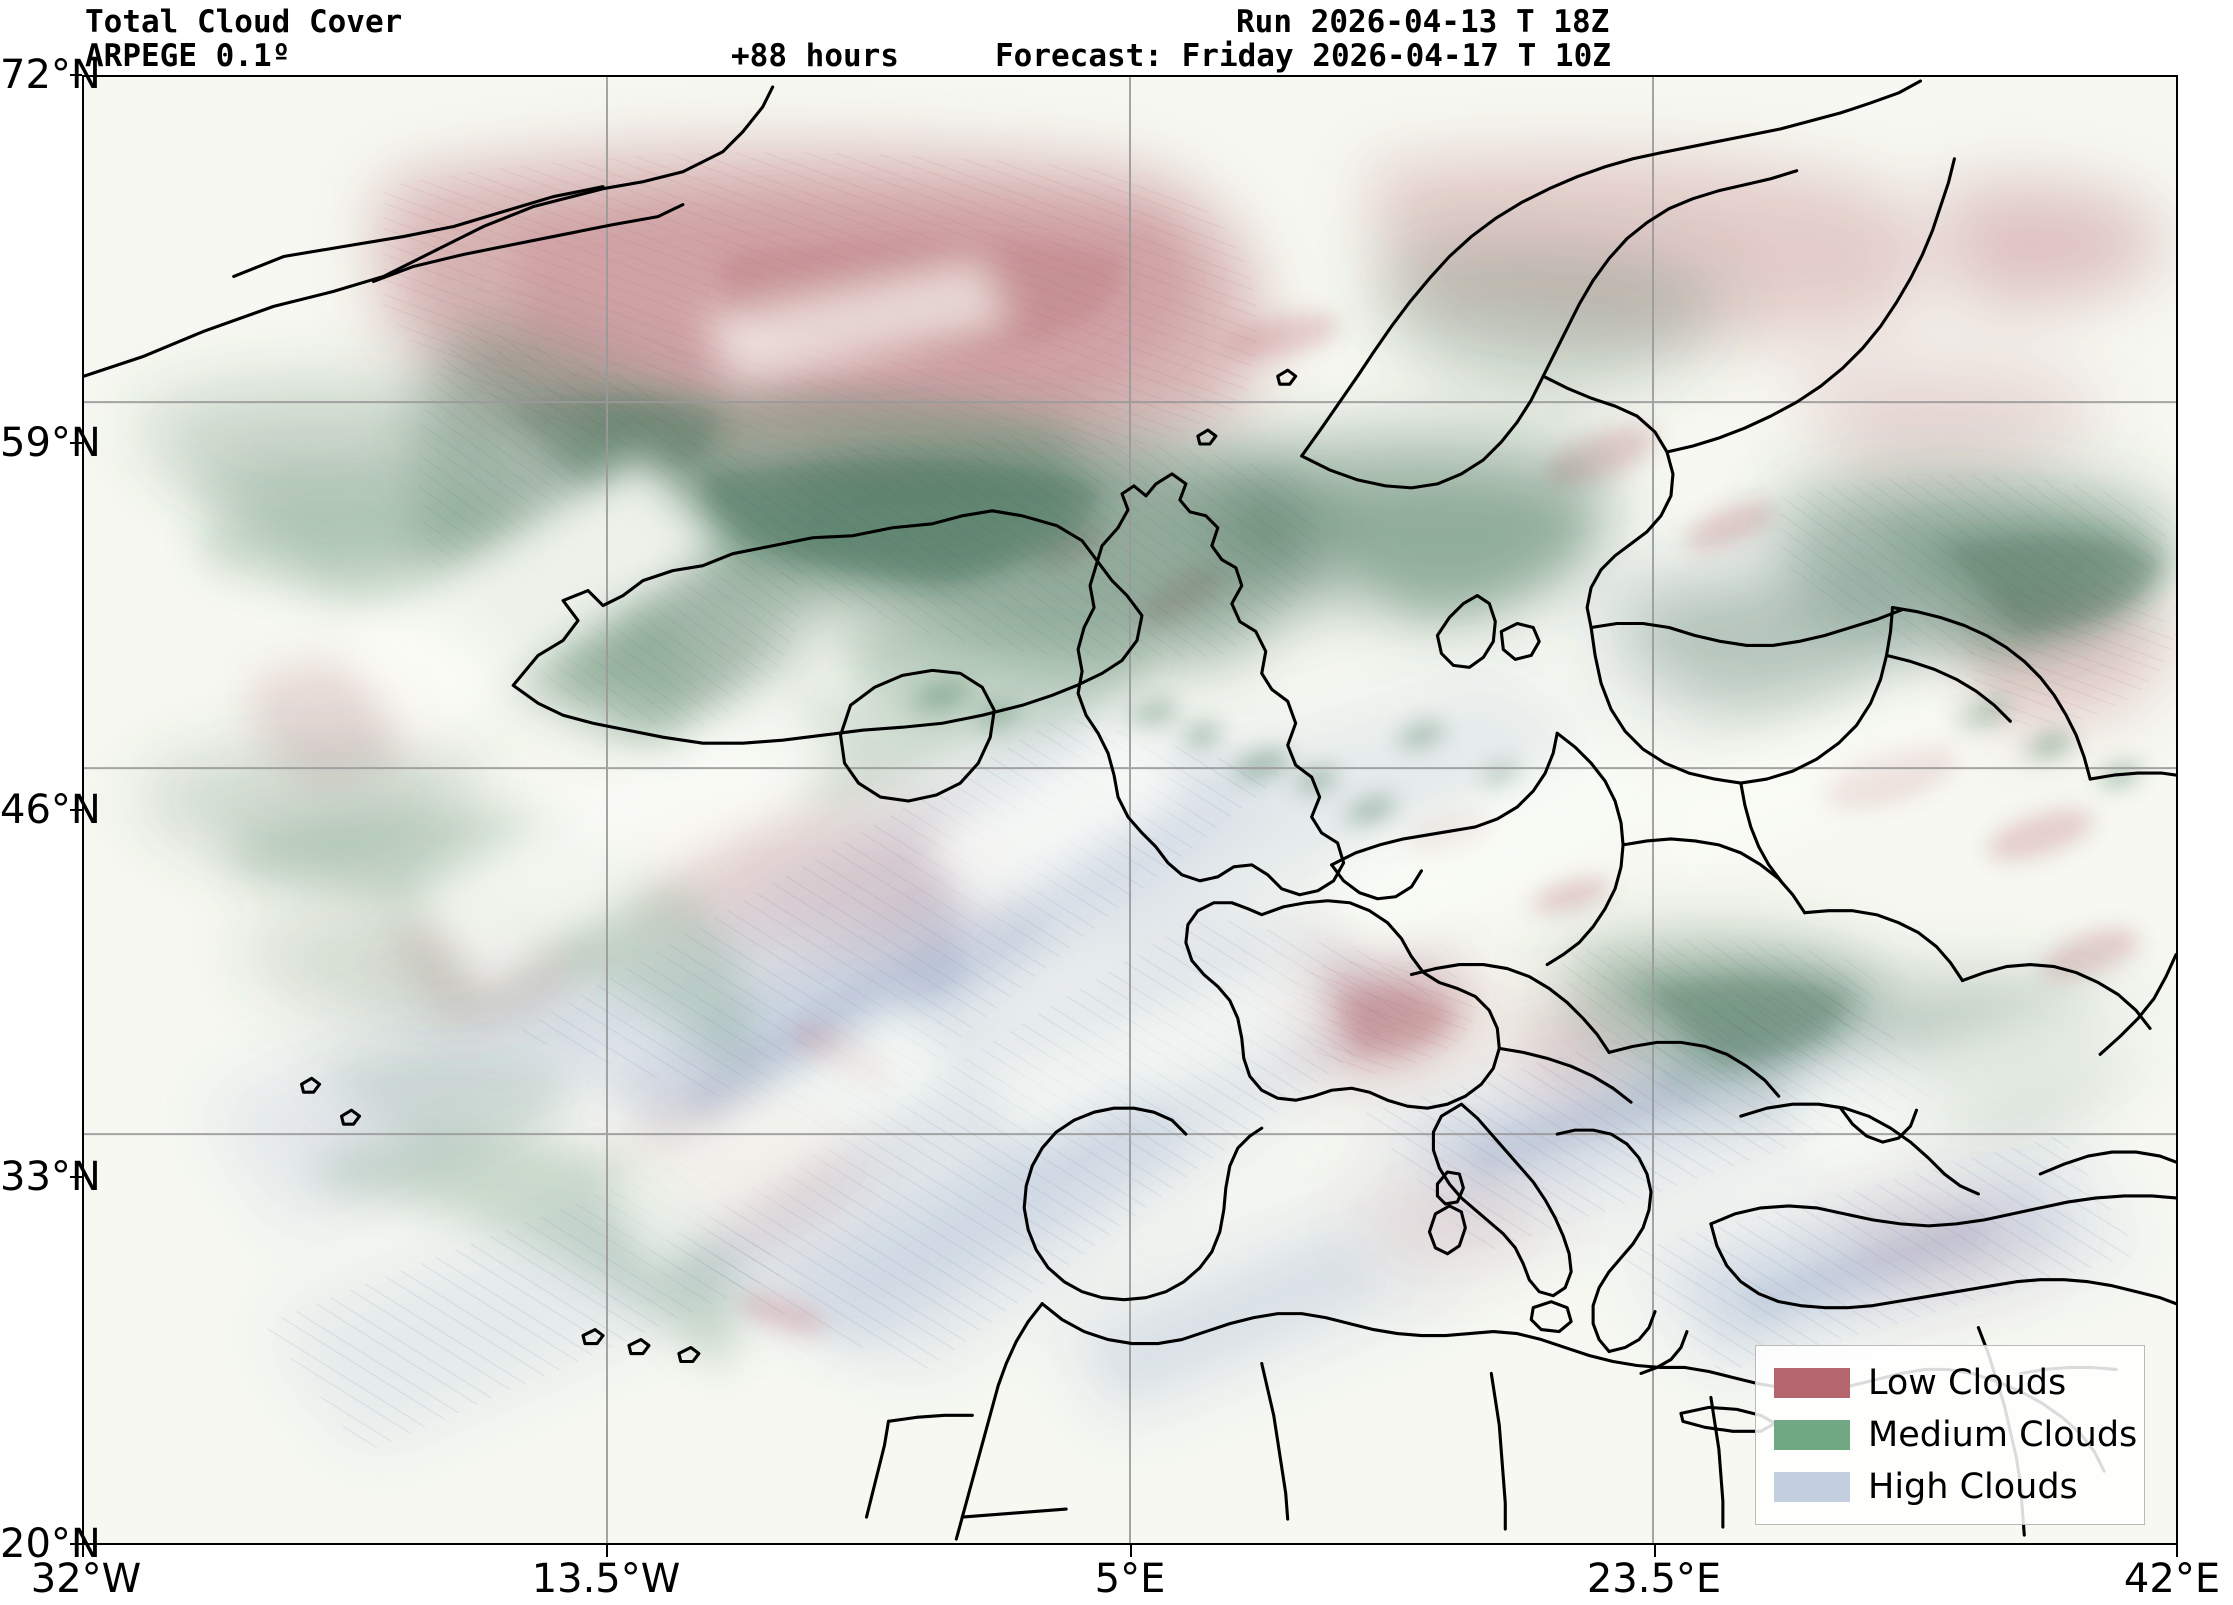 This screenshot has height=1605, width=2233. I want to click on legend-item-low-clouds: Low Clouds, so click(1950, 1383).